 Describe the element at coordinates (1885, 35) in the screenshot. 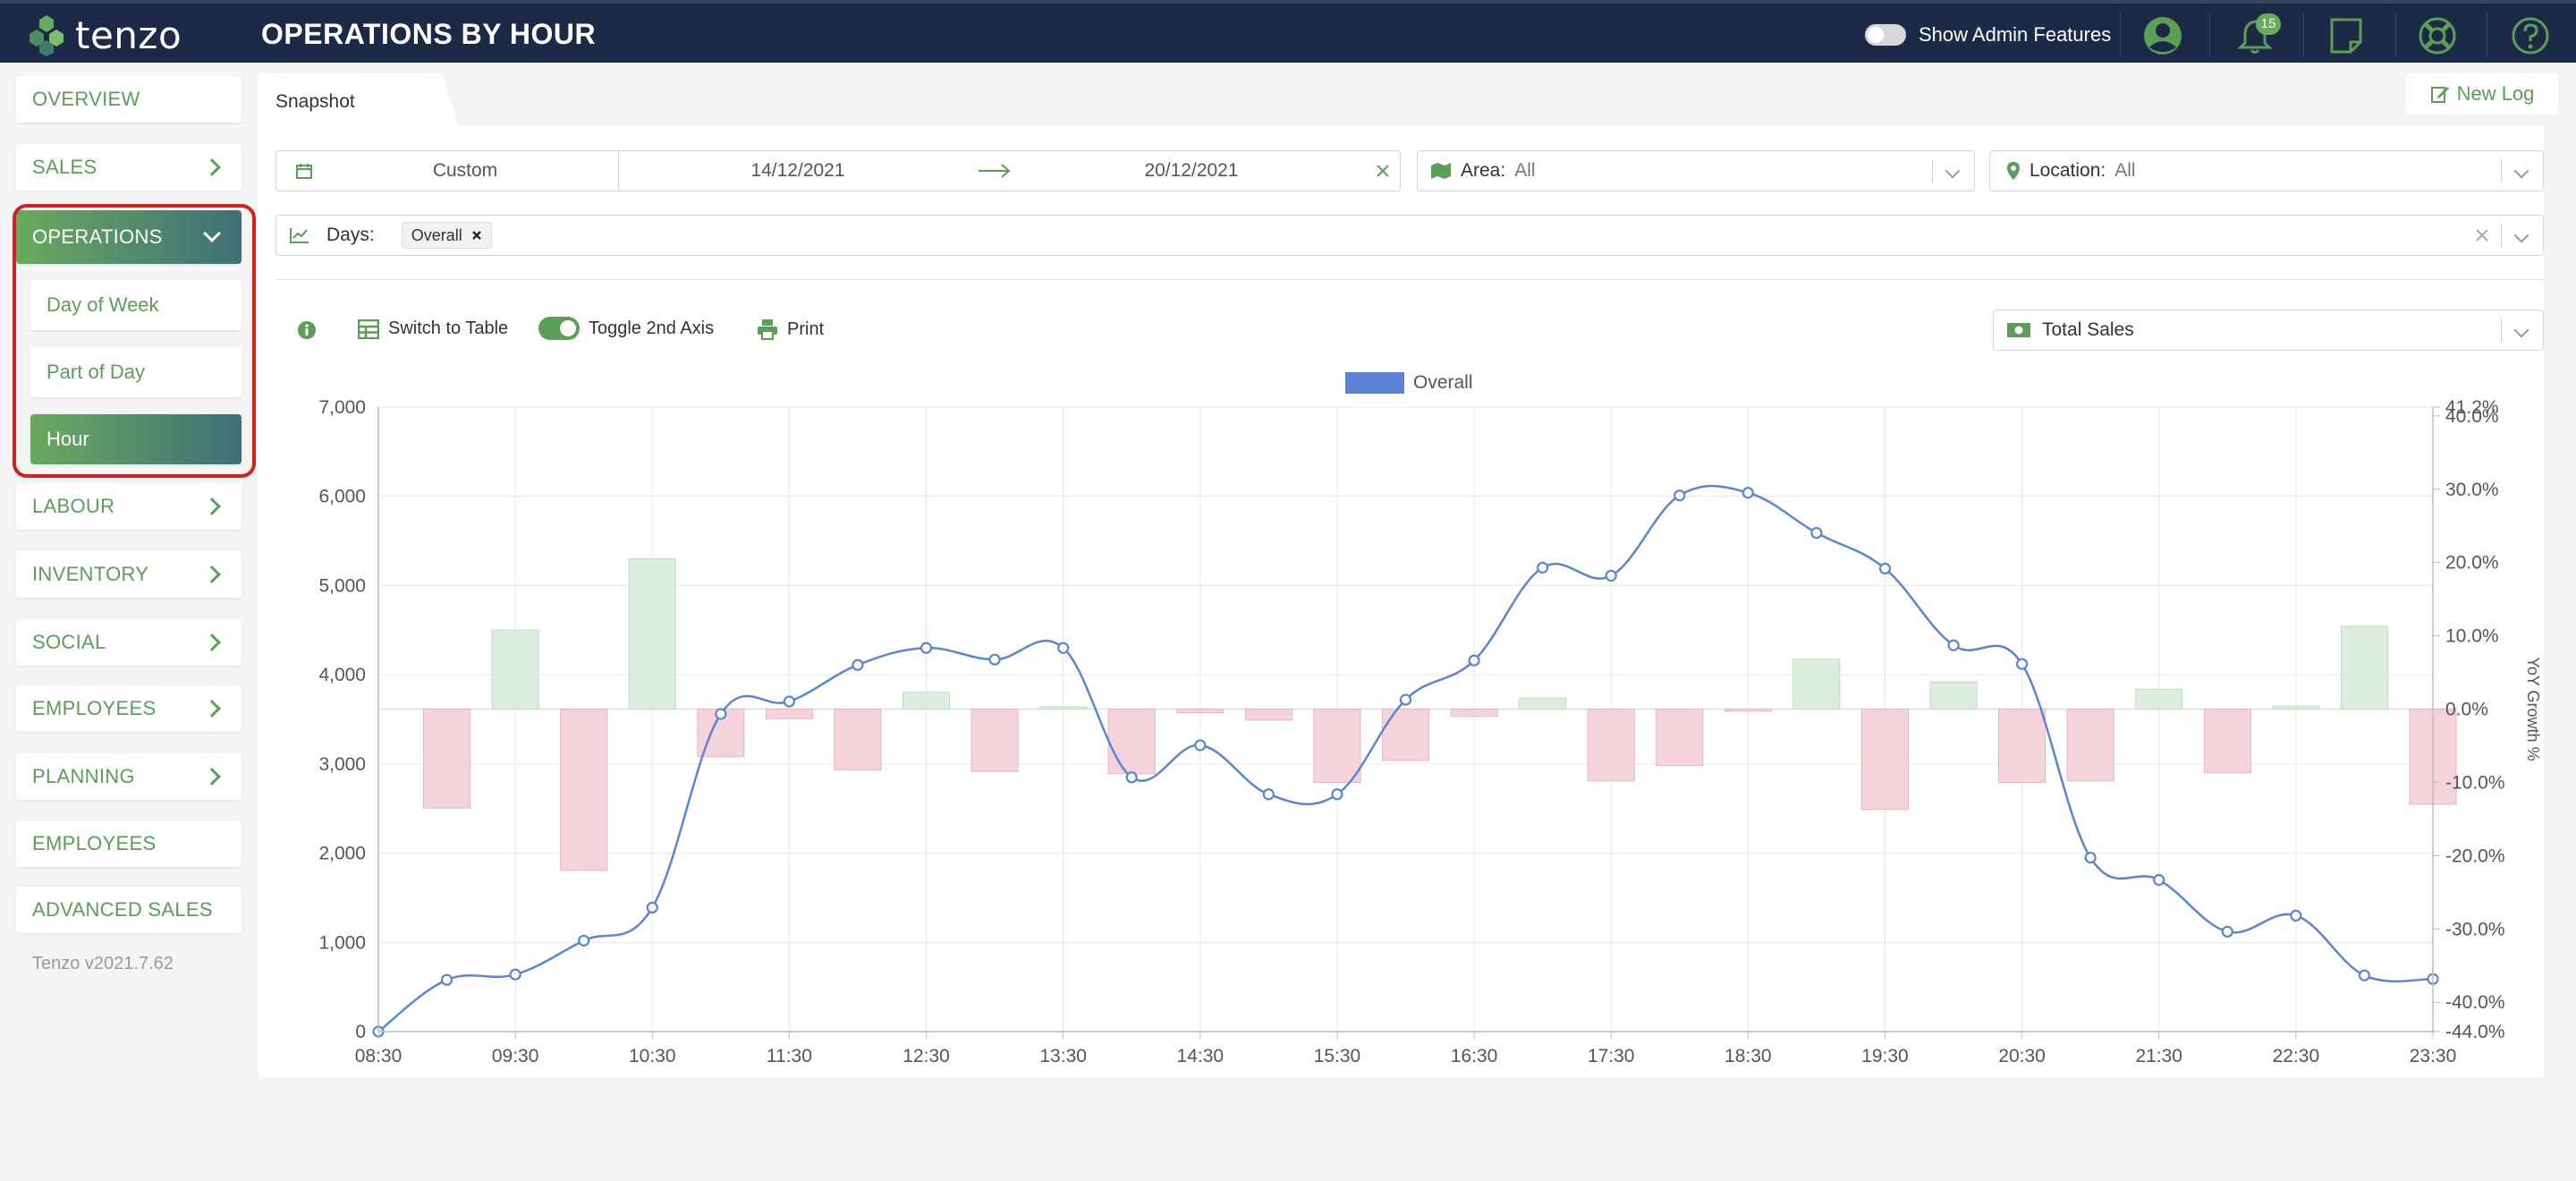

I see `admin-toggle-switch` at that location.